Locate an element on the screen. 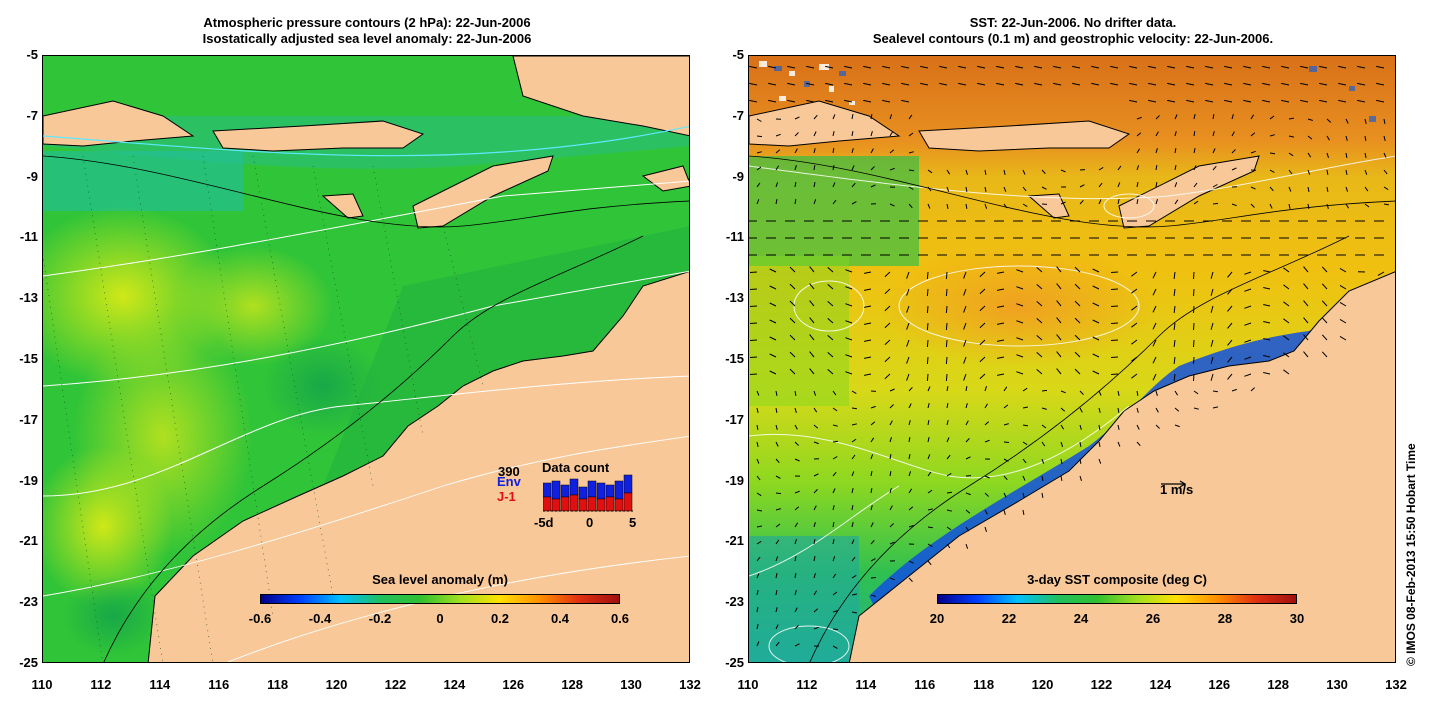  inset-xtick-mid: 0 is located at coordinates (590, 522).